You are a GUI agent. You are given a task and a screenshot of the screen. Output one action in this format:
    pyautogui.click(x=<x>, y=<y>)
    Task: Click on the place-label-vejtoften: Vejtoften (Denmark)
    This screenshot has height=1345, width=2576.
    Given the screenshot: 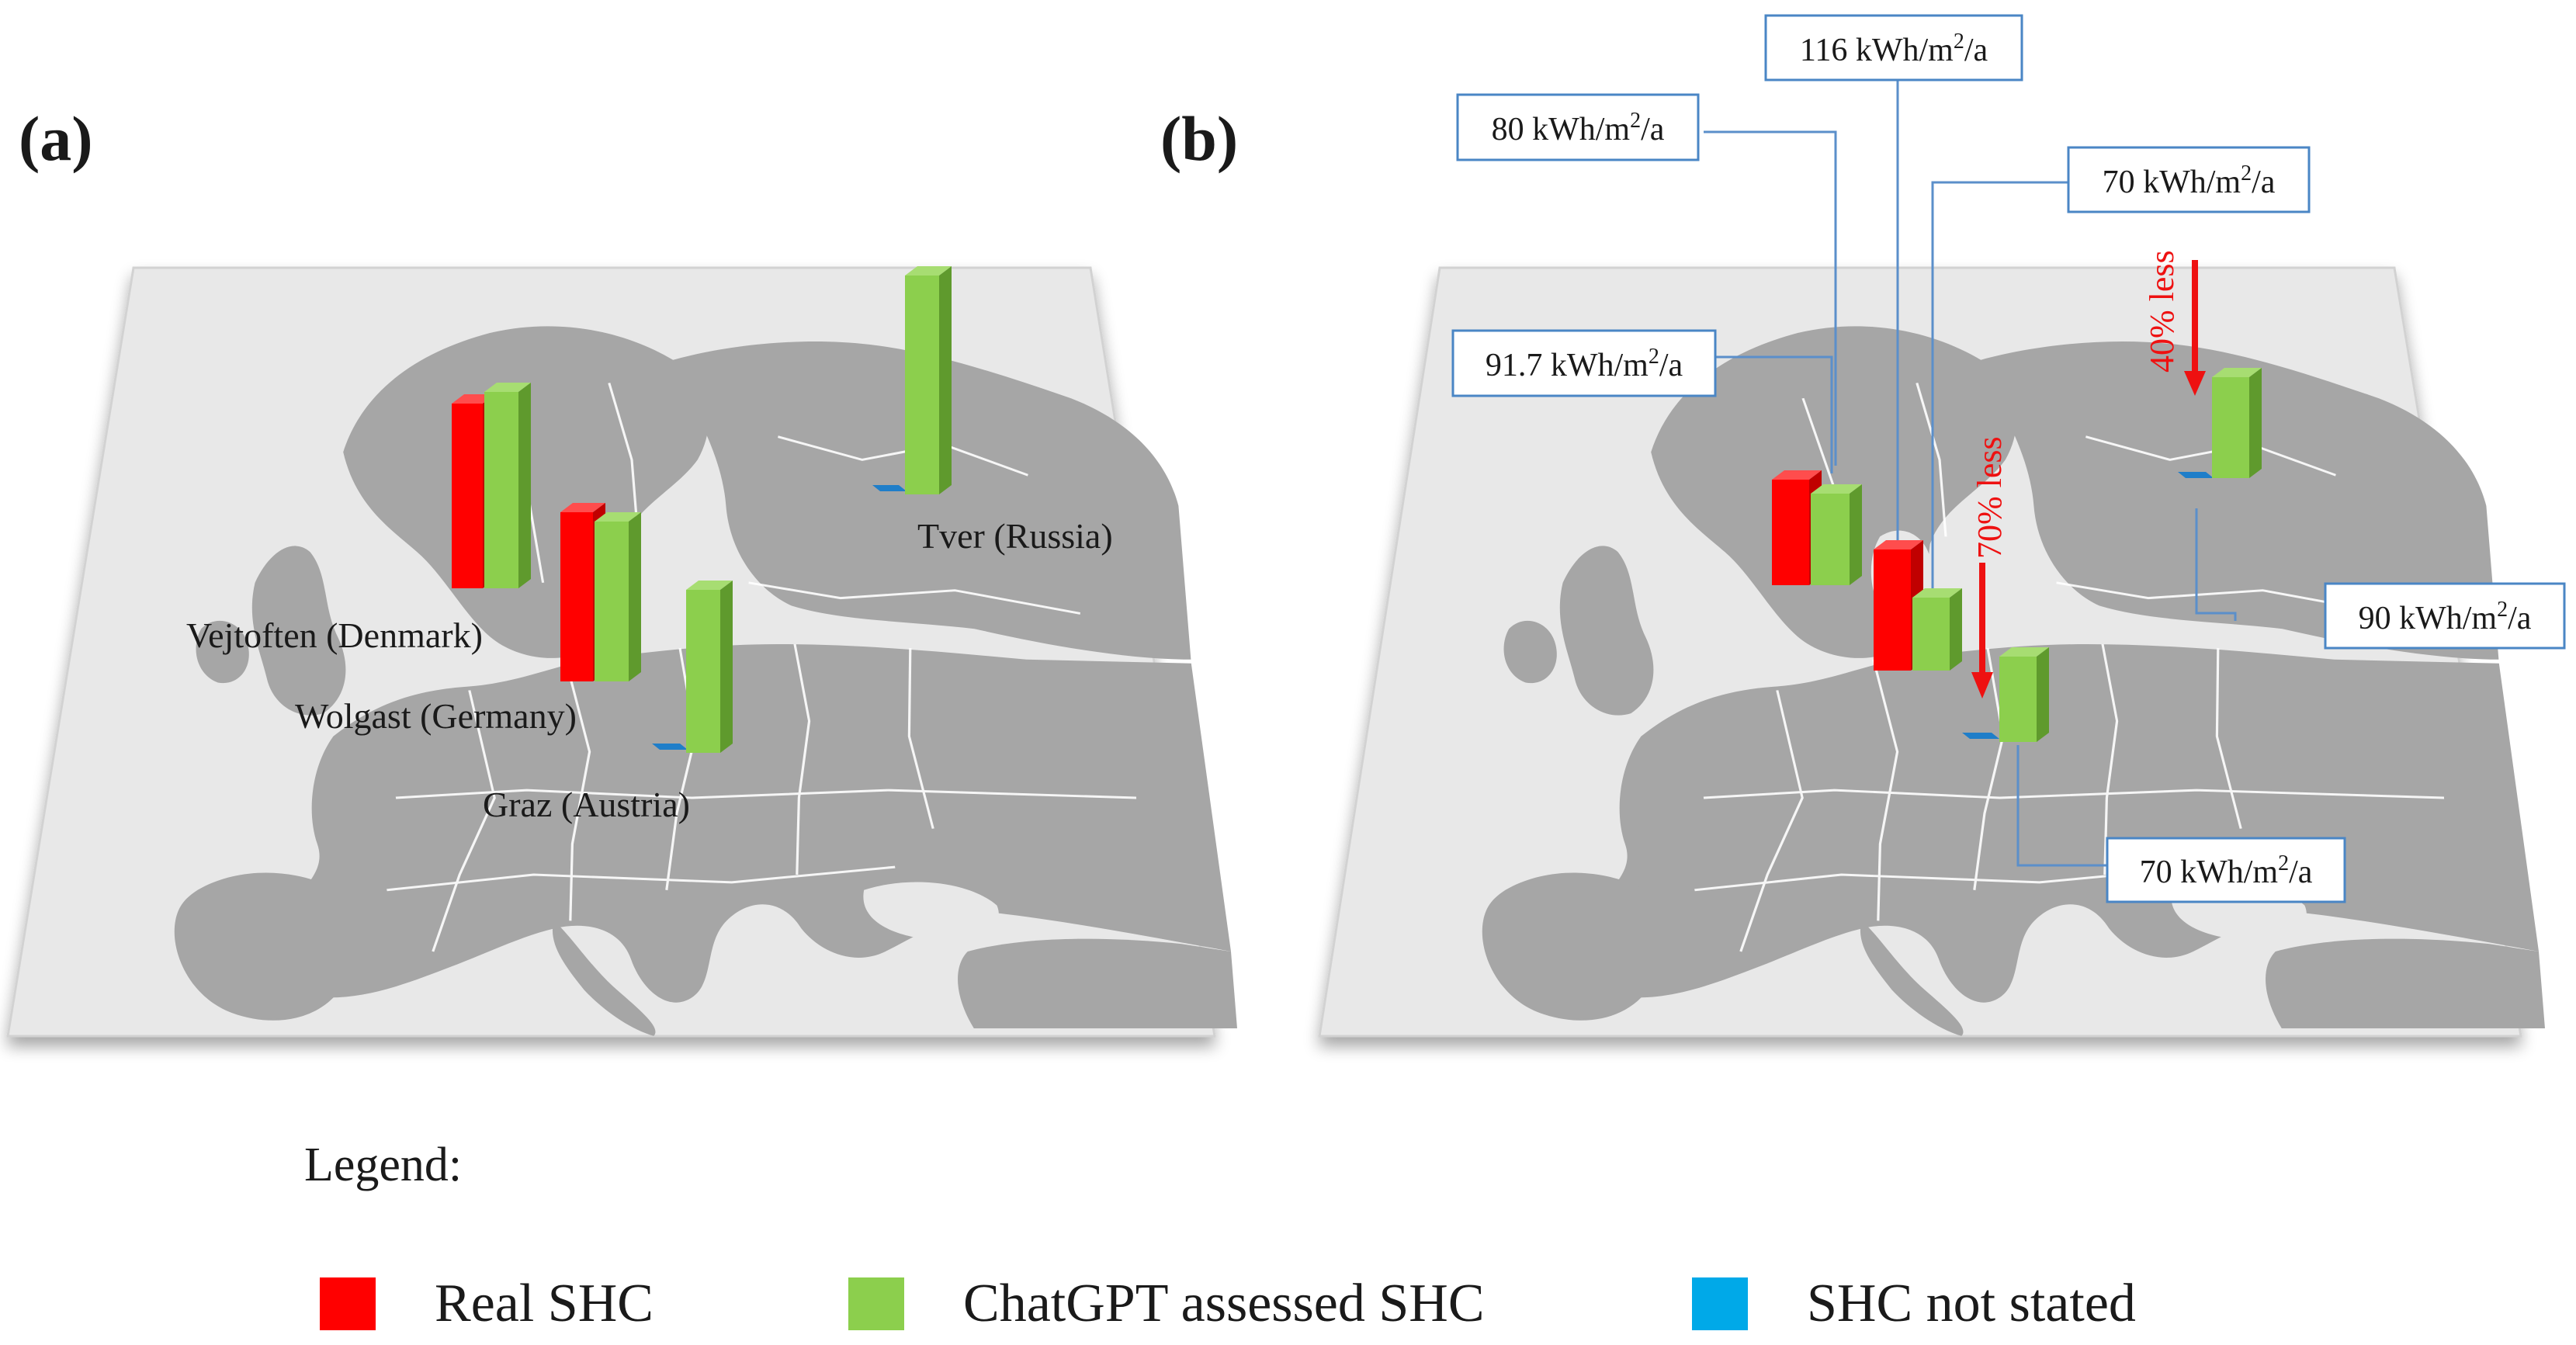 What is the action you would take?
    pyautogui.click(x=334, y=635)
    